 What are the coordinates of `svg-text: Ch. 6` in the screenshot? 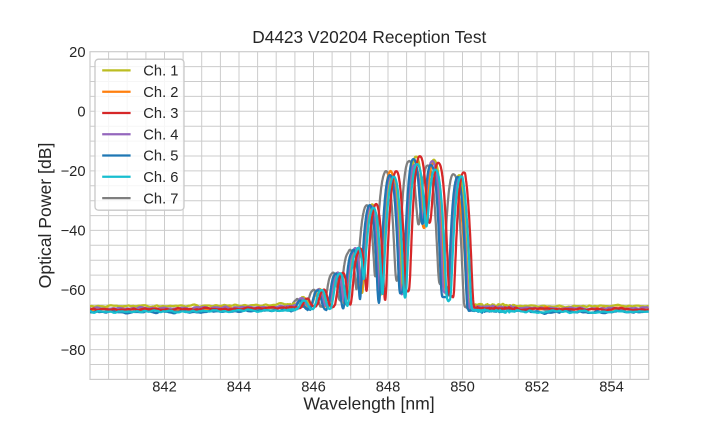 It's located at (160, 178).